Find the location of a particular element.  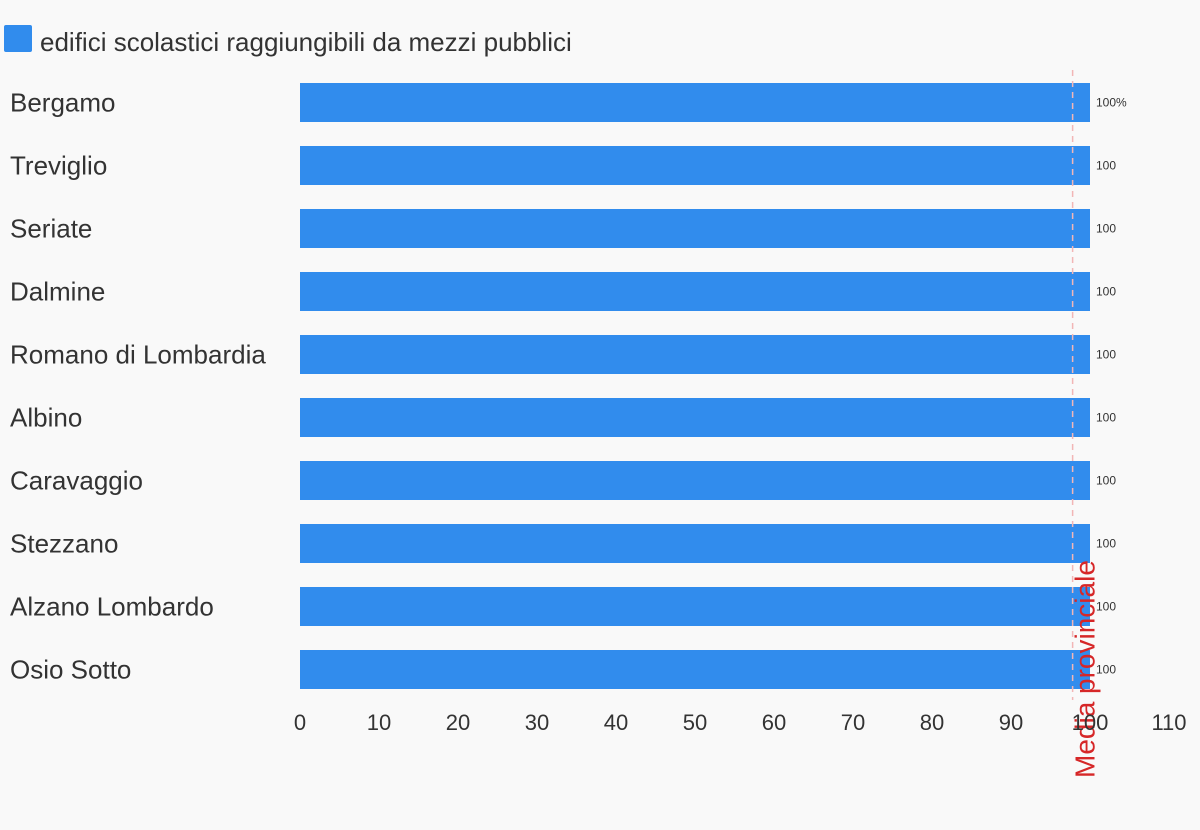

x-tick-label: 80 is located at coordinates (932, 722).